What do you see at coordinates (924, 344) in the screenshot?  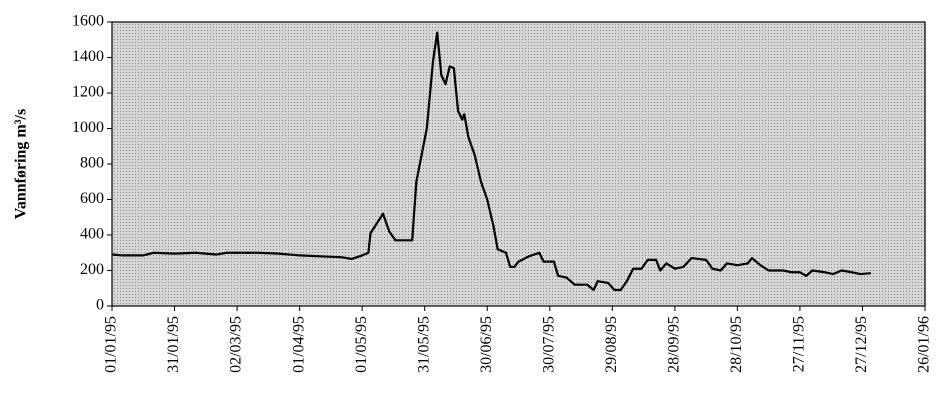 I see `x-tick-label: 26/01/96` at bounding box center [924, 344].